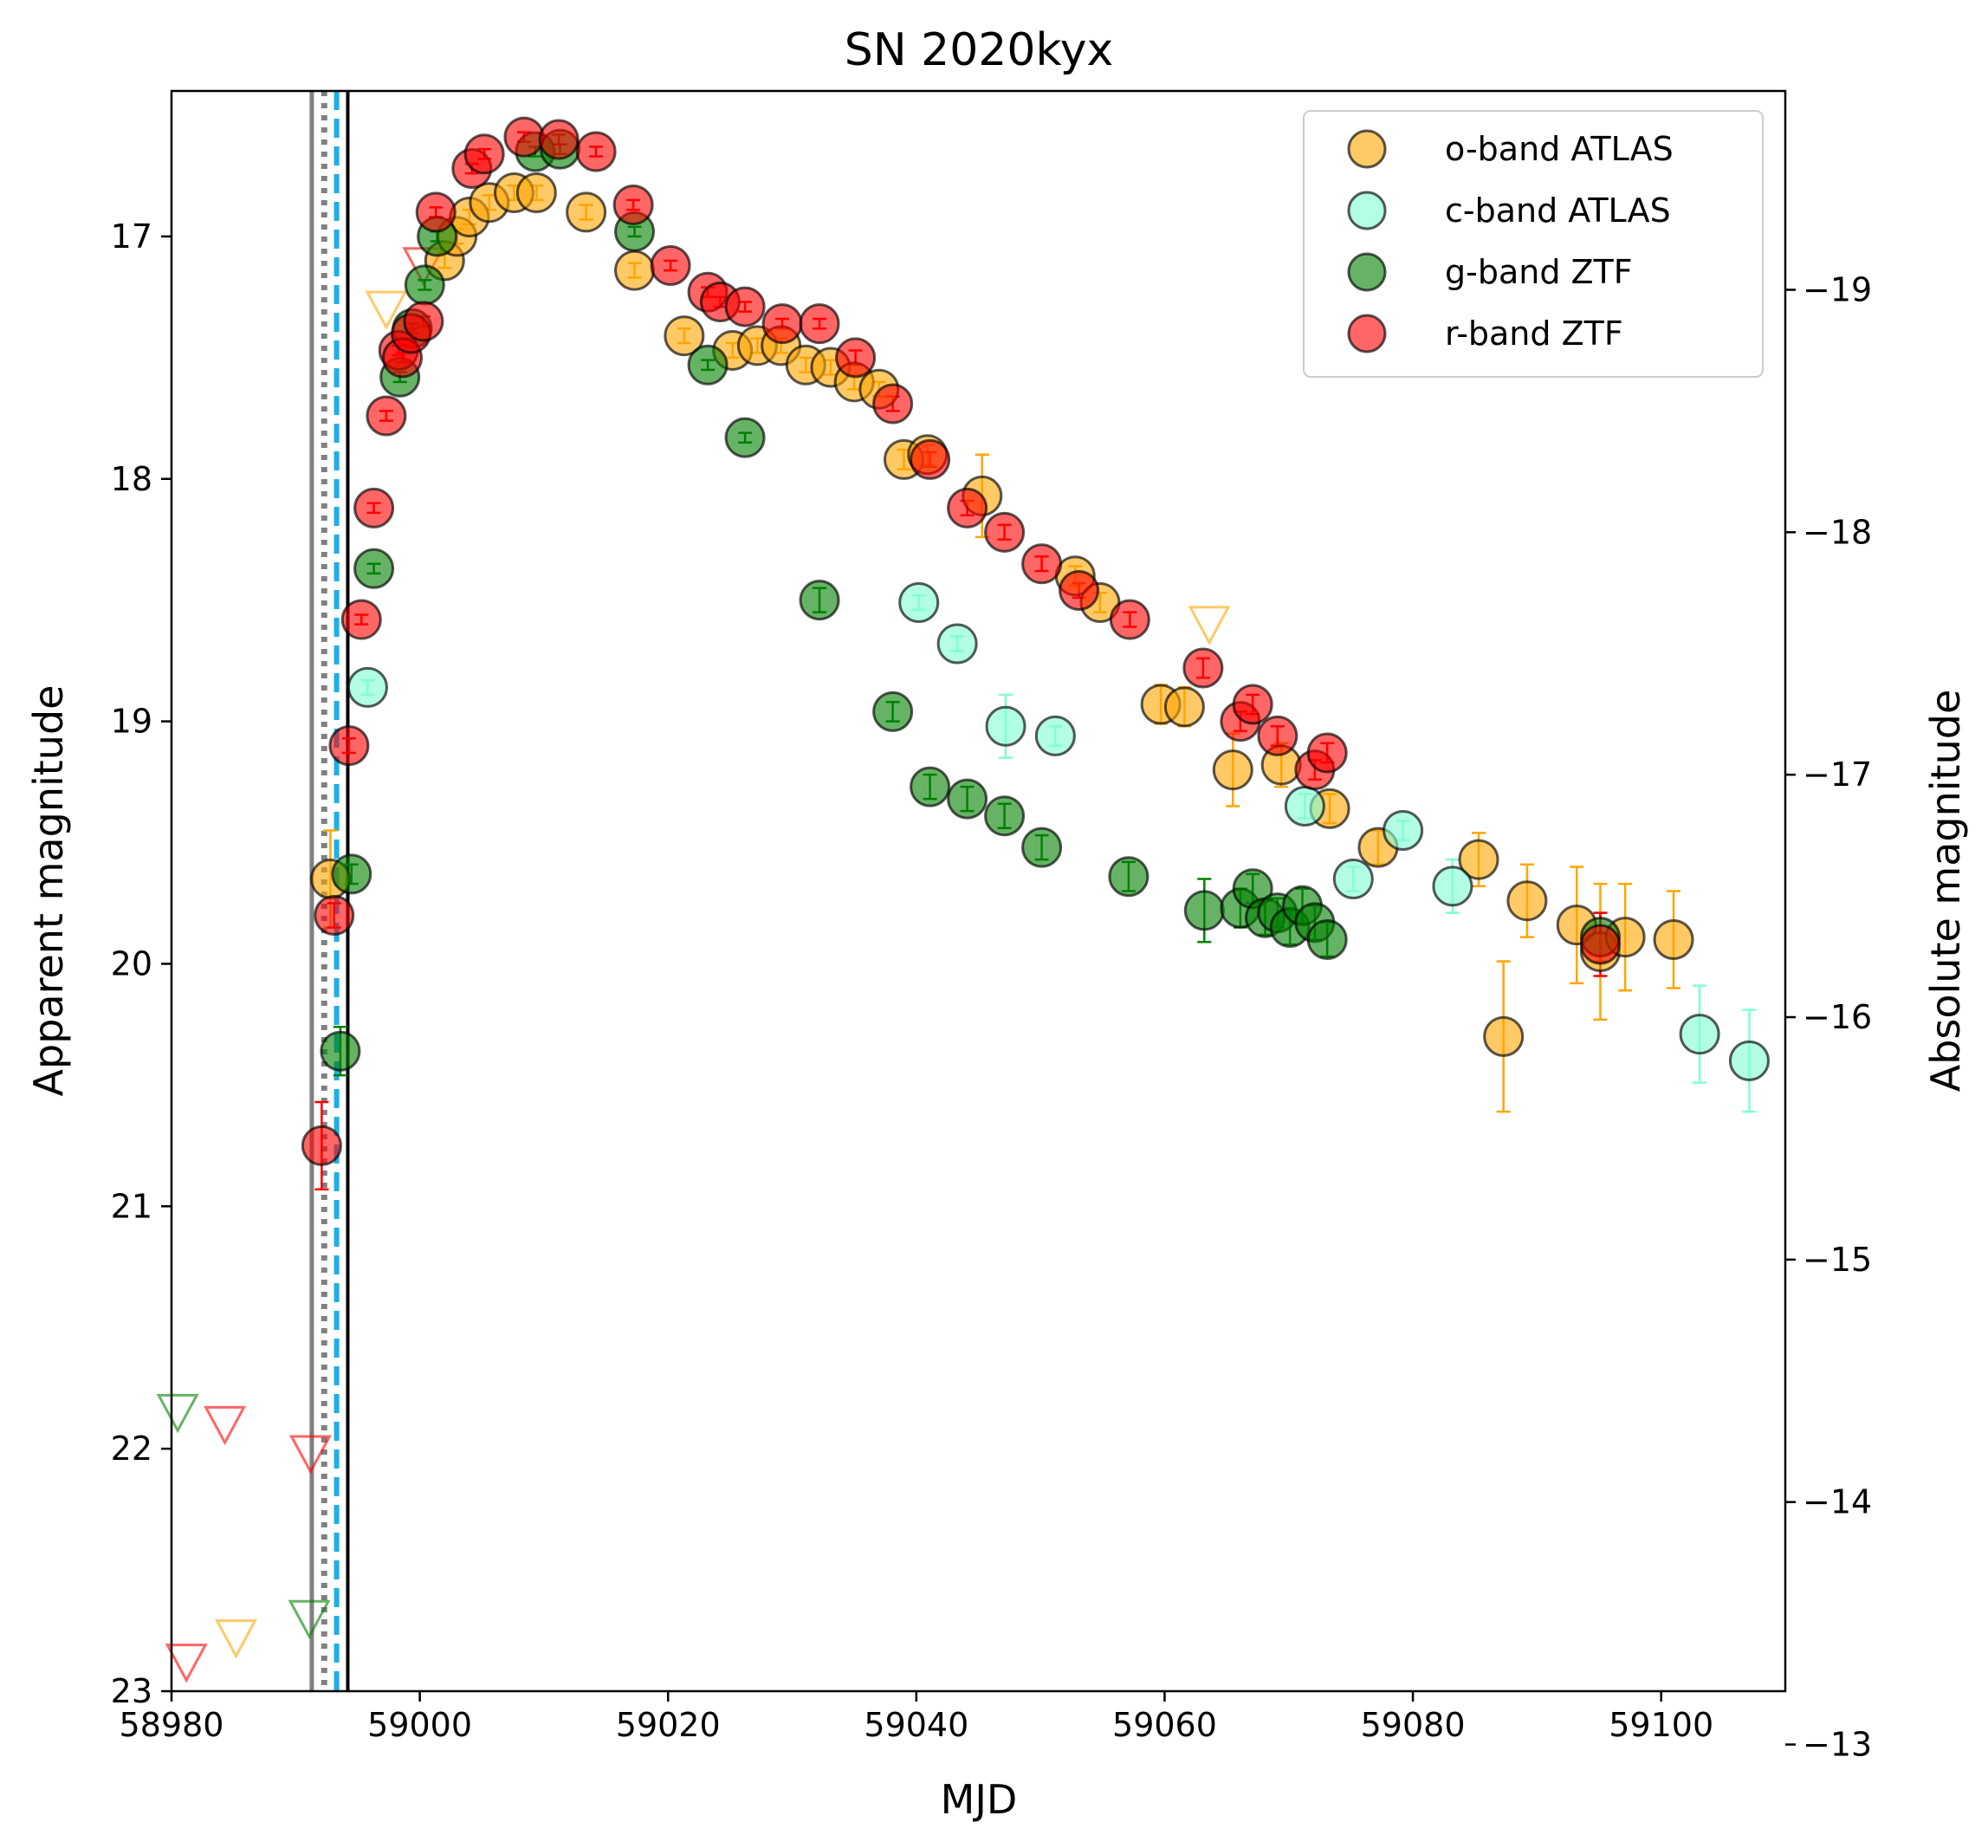 This screenshot has height=1848, width=1988. What do you see at coordinates (1837, 1502) in the screenshot?
I see `y2-tick-label: −14` at bounding box center [1837, 1502].